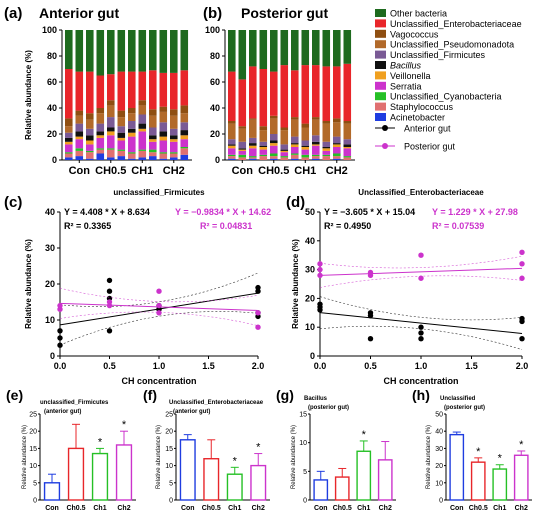 Image resolution: width=550 pixels, height=514 pixels. What do you see at coordinates (159, 457) in the screenshot?
I see `y-axis-label-f: Relative abundance (%)` at bounding box center [159, 457].